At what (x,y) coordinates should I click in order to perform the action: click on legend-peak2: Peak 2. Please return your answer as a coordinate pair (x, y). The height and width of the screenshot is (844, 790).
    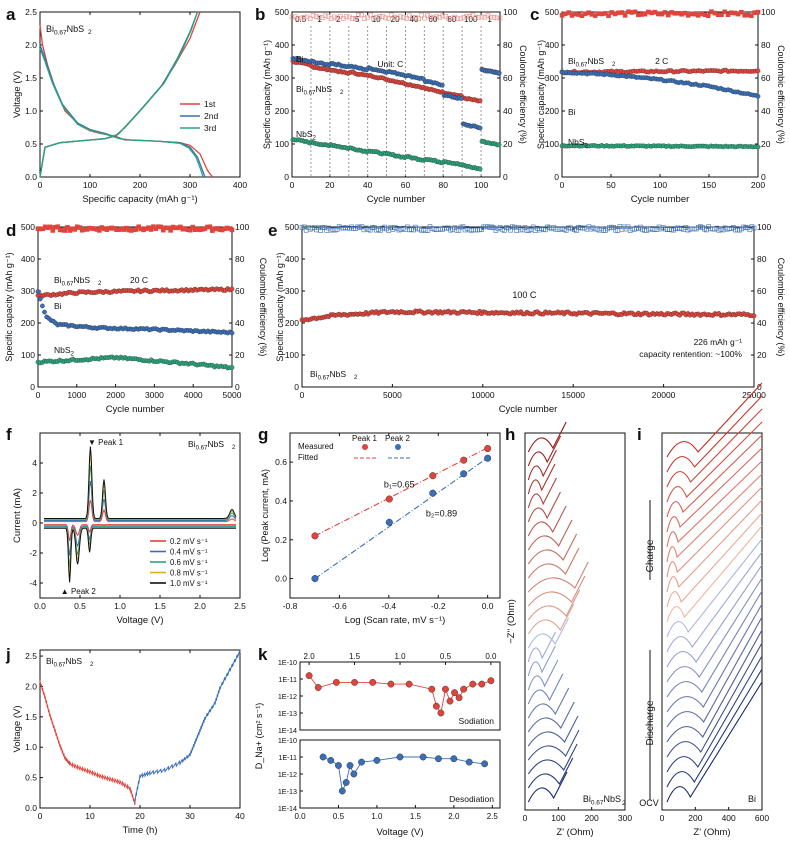
    Looking at the image, I should click on (397, 438).